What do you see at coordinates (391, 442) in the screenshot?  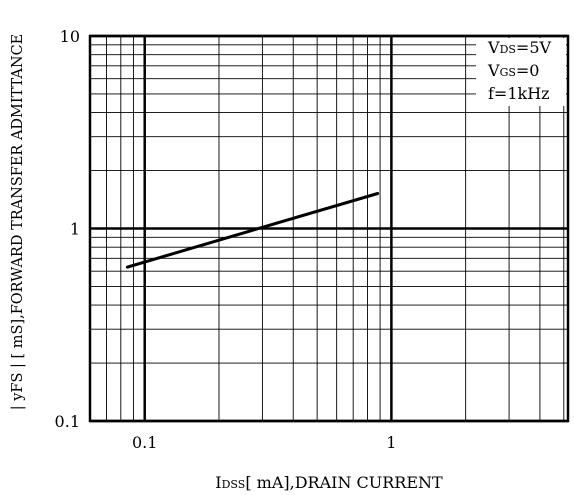 I see `x-tick-label-1: 1` at bounding box center [391, 442].